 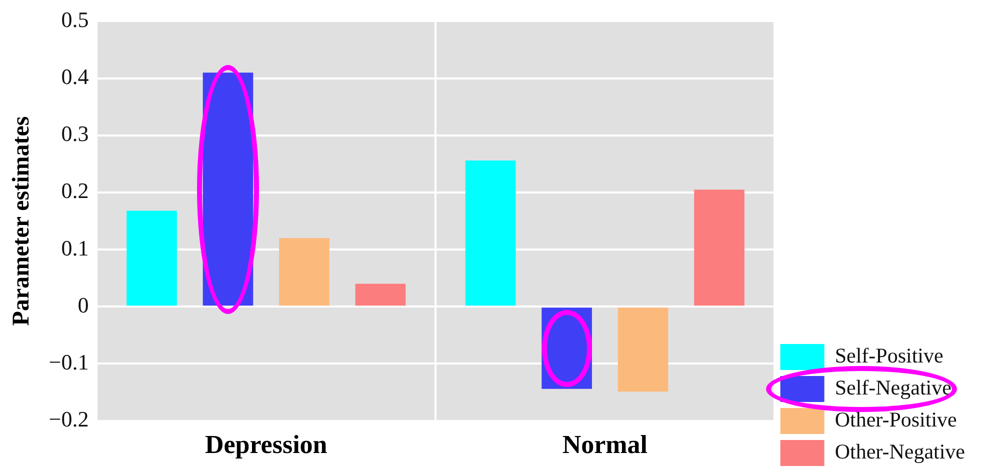 What do you see at coordinates (893, 388) in the screenshot?
I see `legend-label: Self-Negative` at bounding box center [893, 388].